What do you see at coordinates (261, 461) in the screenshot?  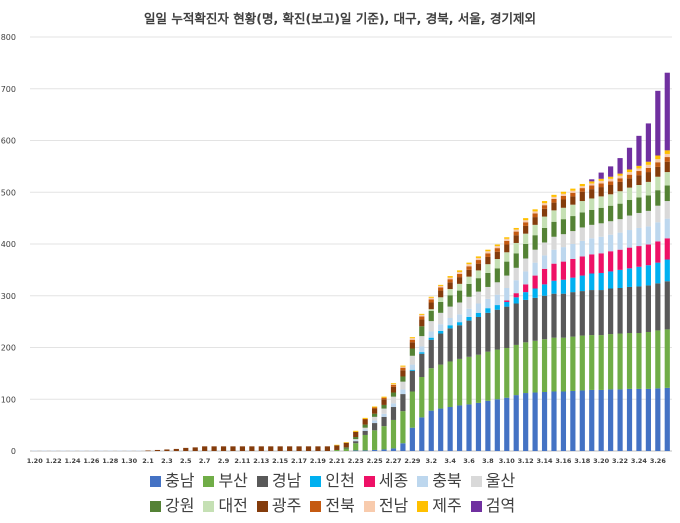 I see `x-tick-label: 2.13` at bounding box center [261, 461].